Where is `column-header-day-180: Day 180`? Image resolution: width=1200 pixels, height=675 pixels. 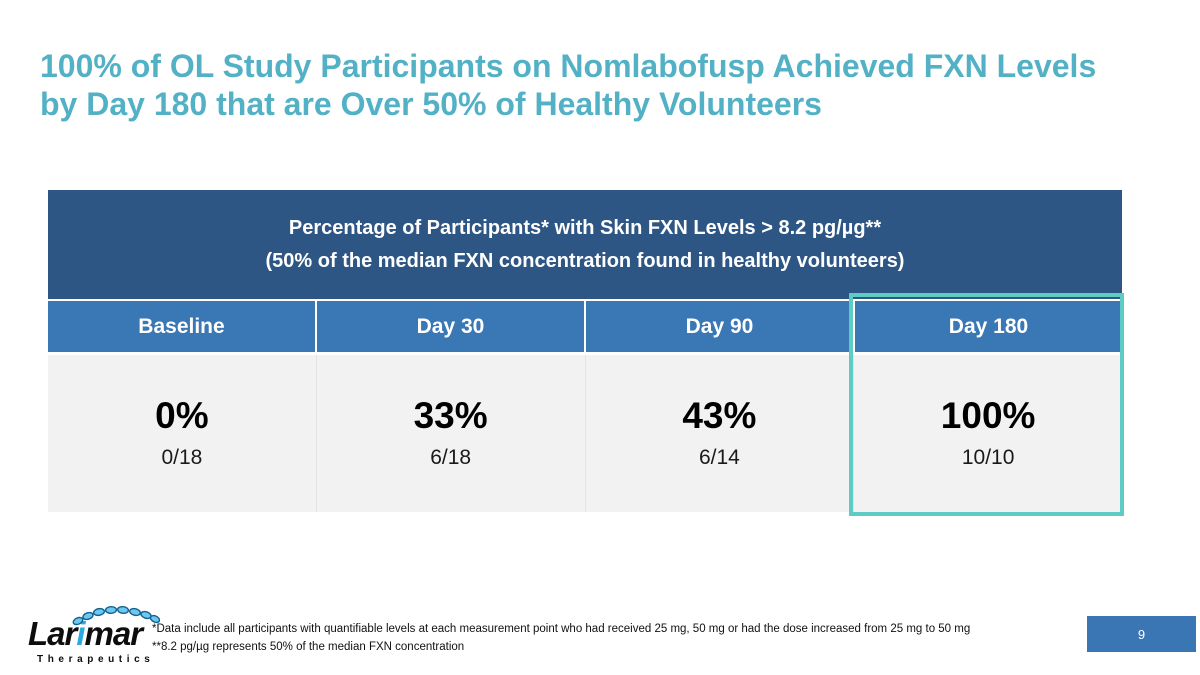 column-header-day-180: Day 180 is located at coordinates (987, 326).